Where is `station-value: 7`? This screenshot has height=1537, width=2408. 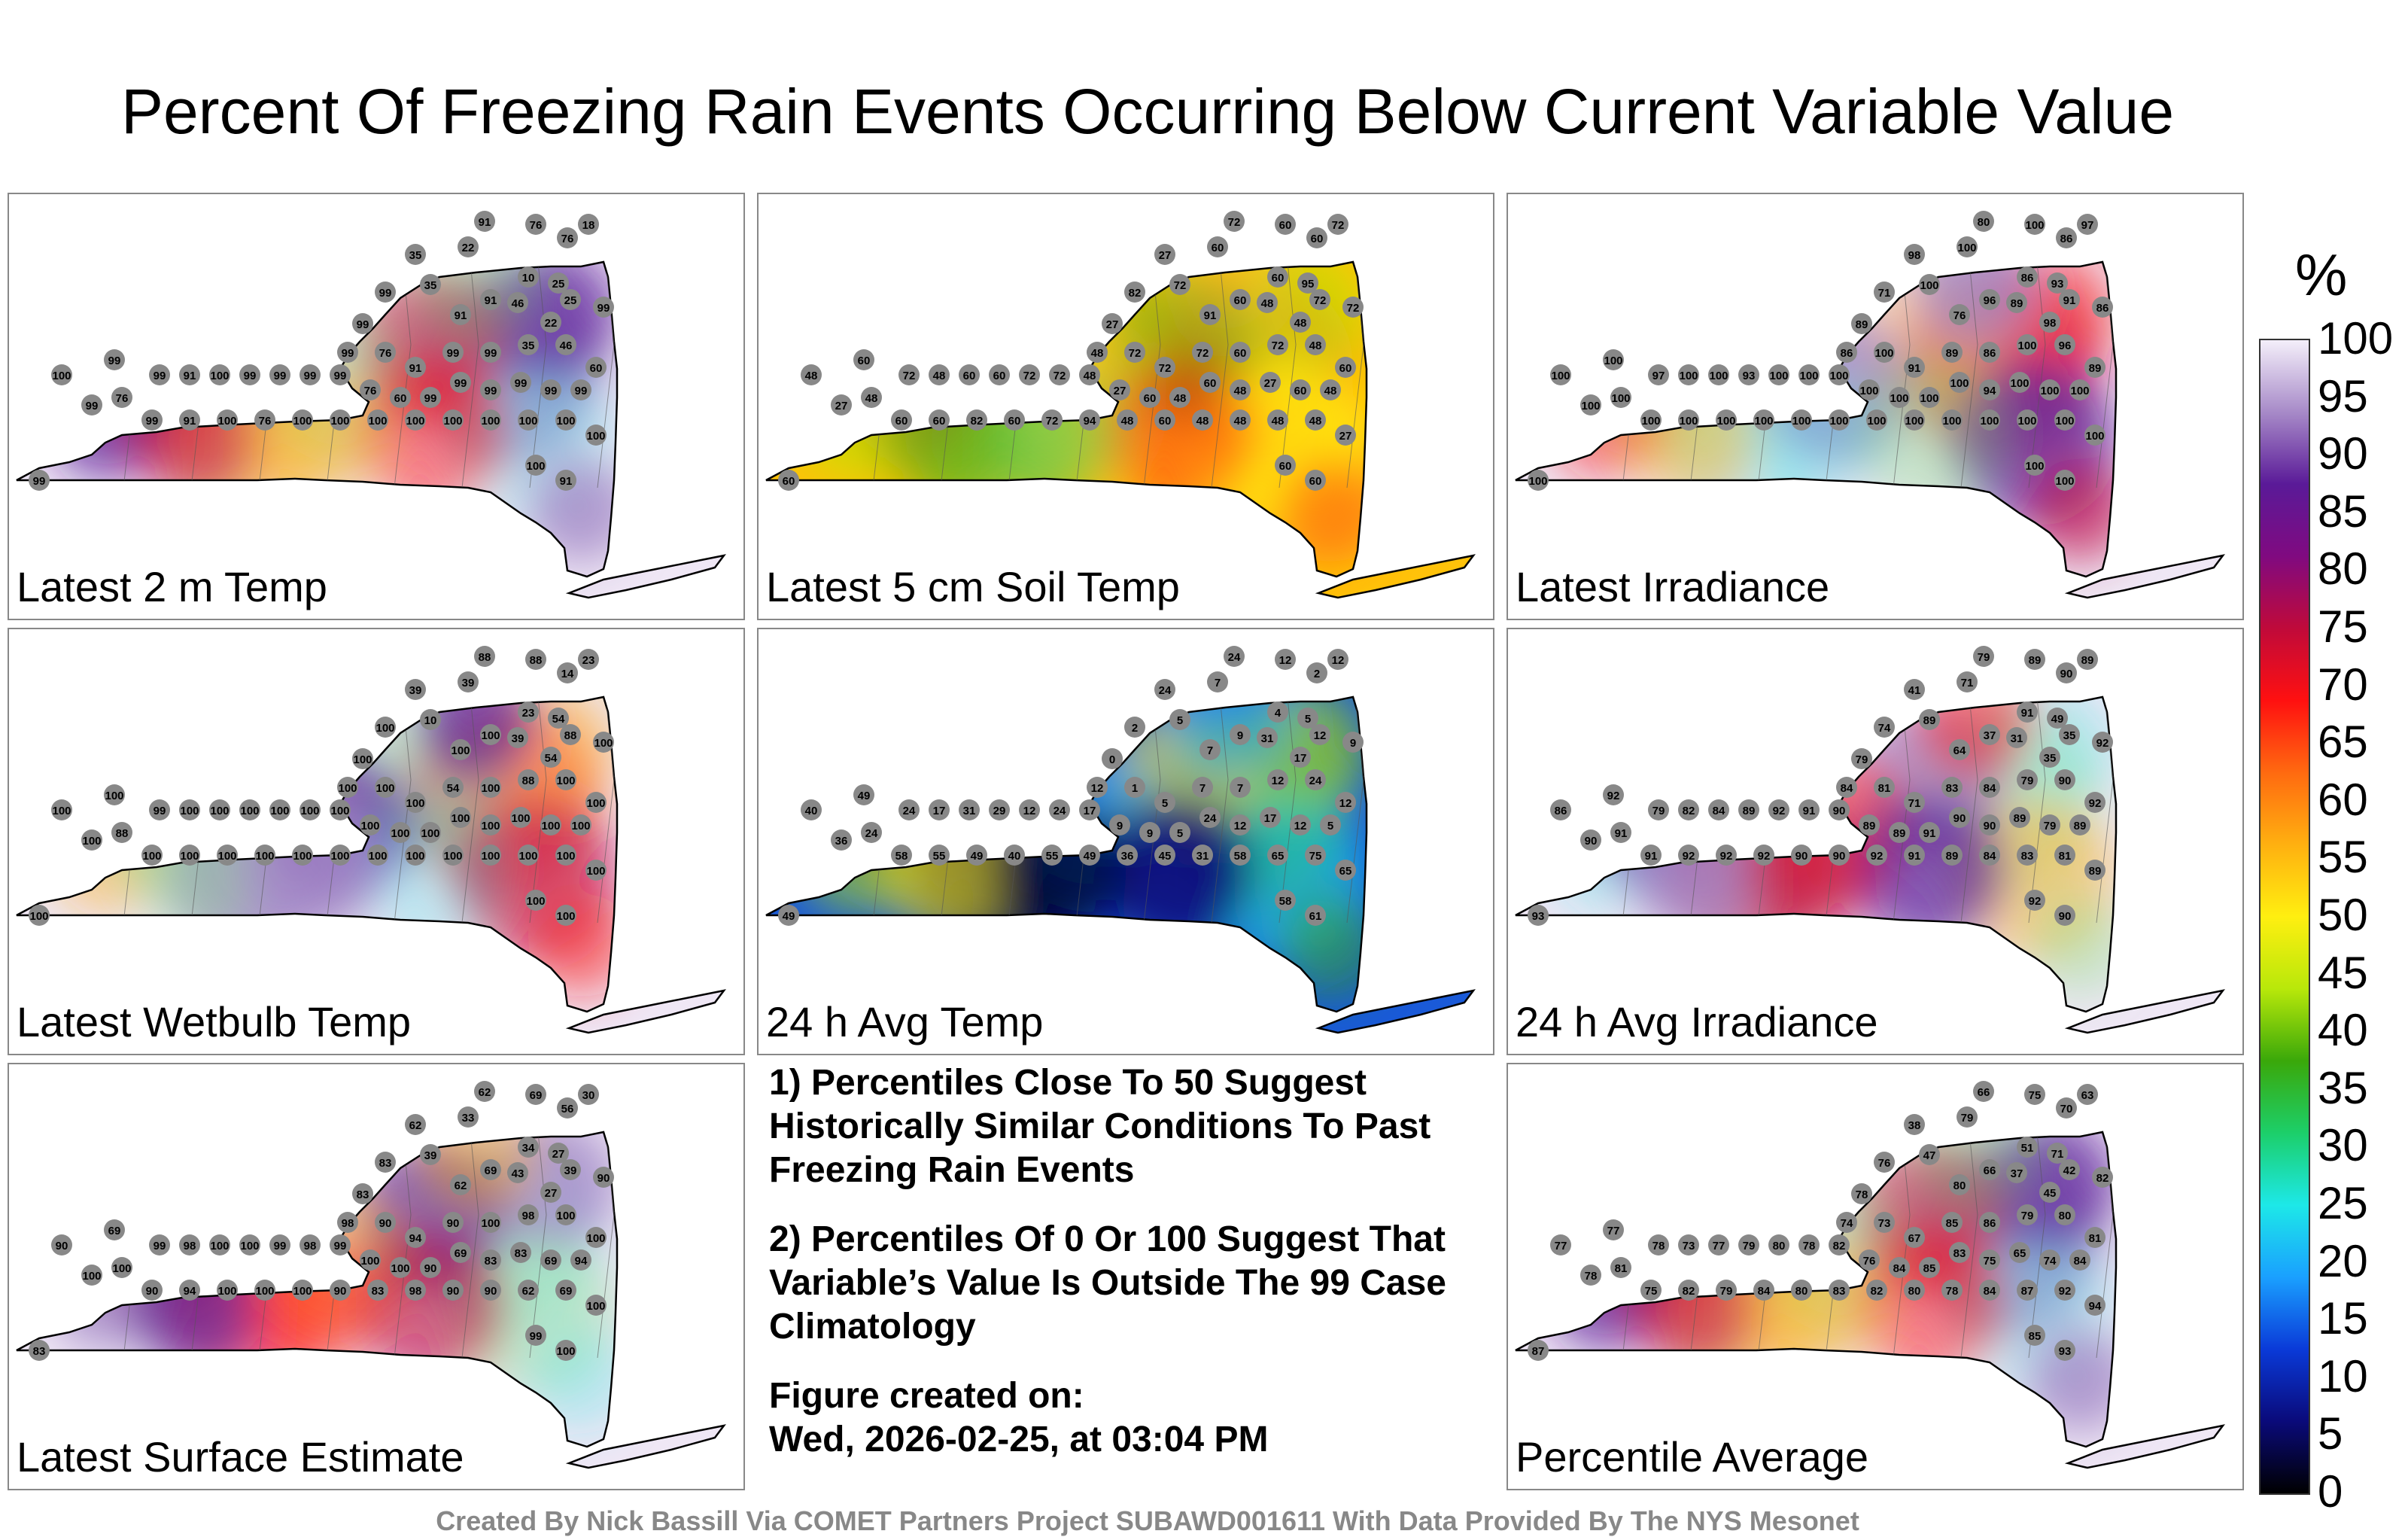
station-value: 7 is located at coordinates (1210, 750).